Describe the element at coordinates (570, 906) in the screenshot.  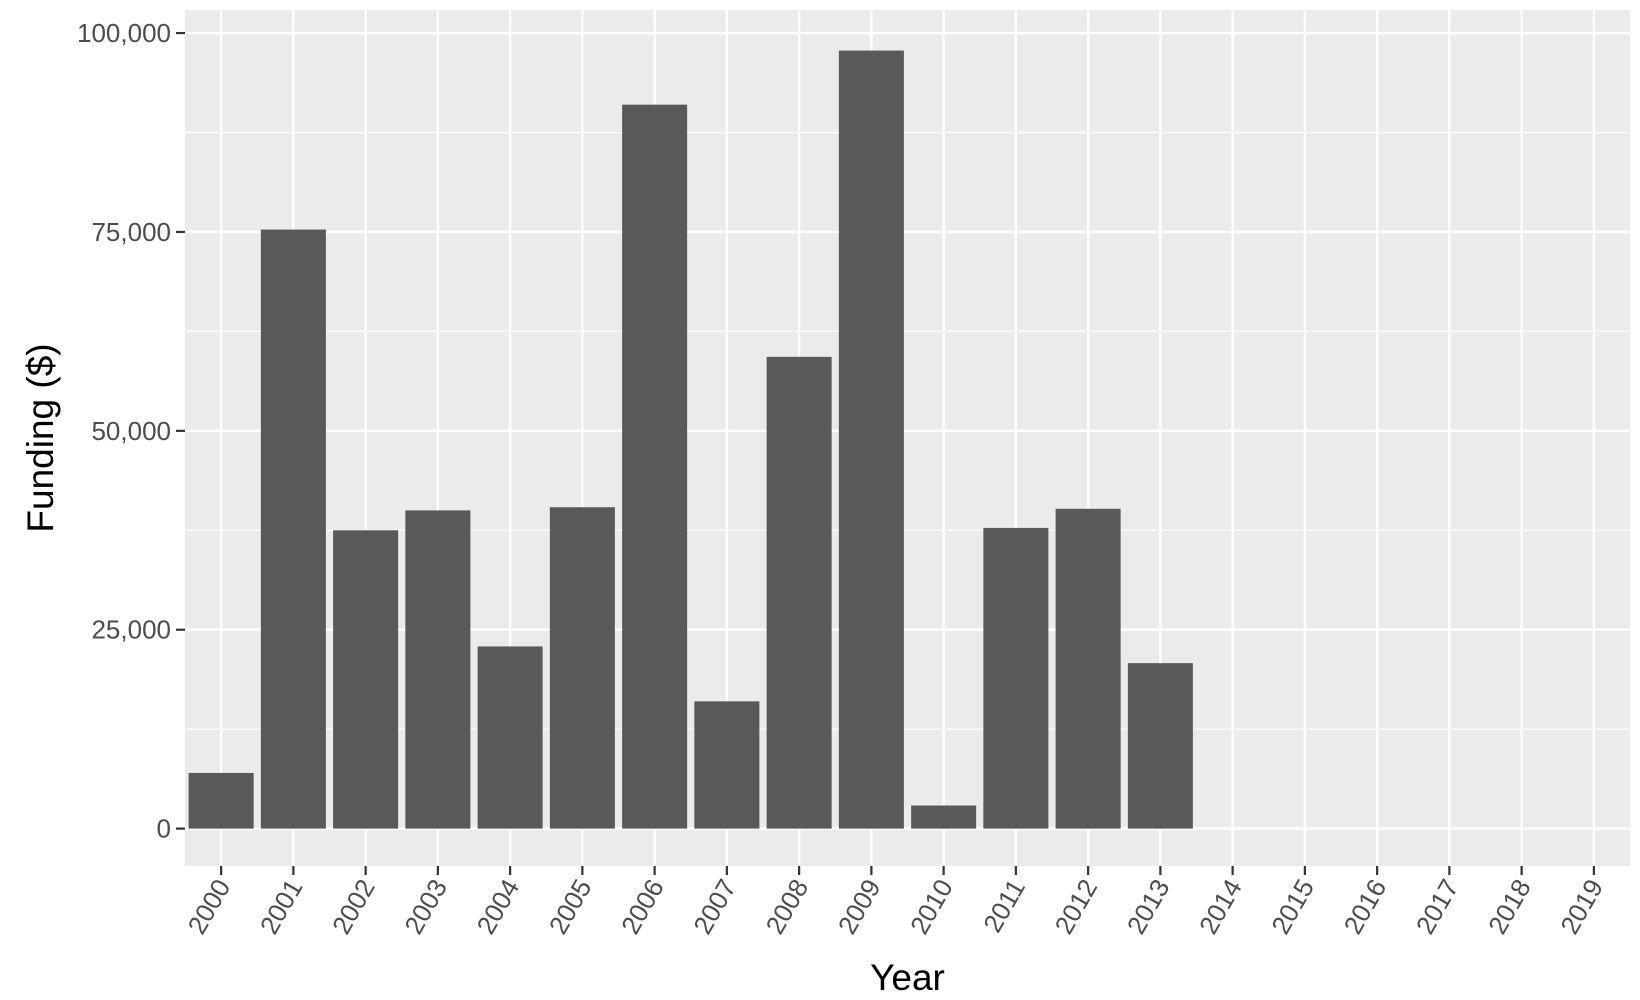
I see `x-tick-label: 2005` at that location.